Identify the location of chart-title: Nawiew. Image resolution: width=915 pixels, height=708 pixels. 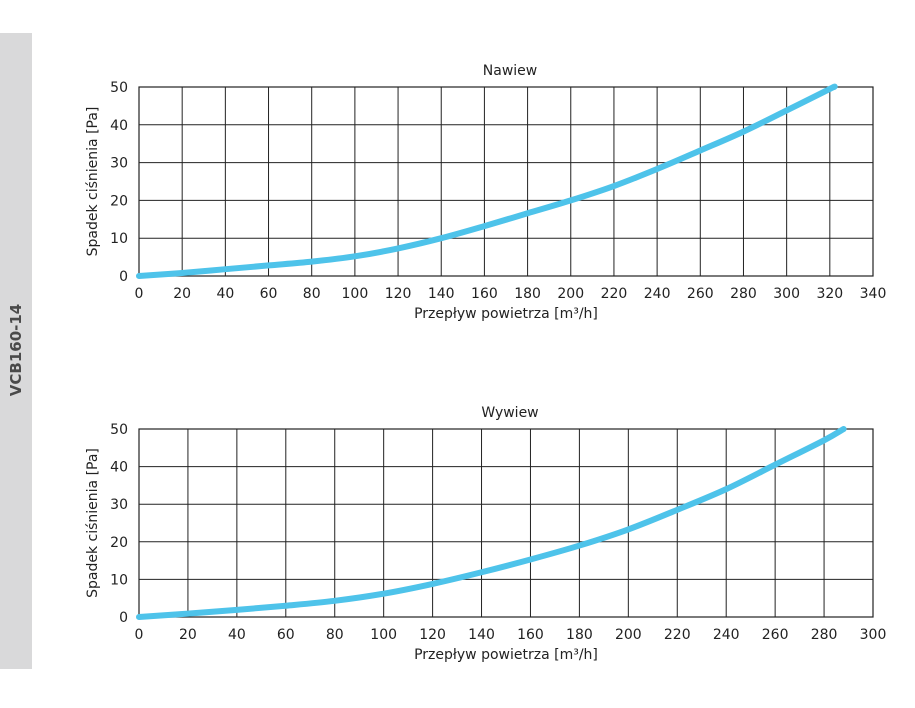
(510, 71).